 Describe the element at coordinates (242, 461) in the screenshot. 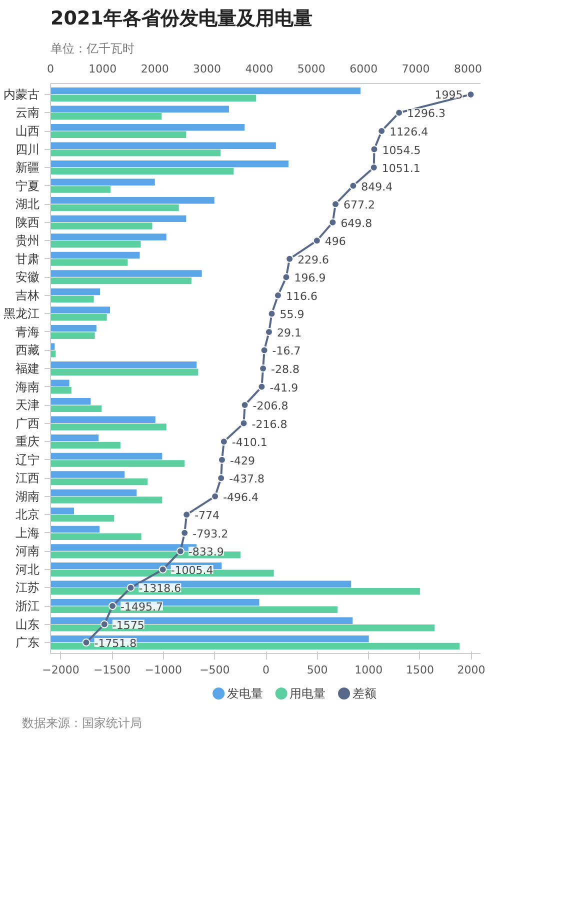

I see `data-label: -429` at that location.